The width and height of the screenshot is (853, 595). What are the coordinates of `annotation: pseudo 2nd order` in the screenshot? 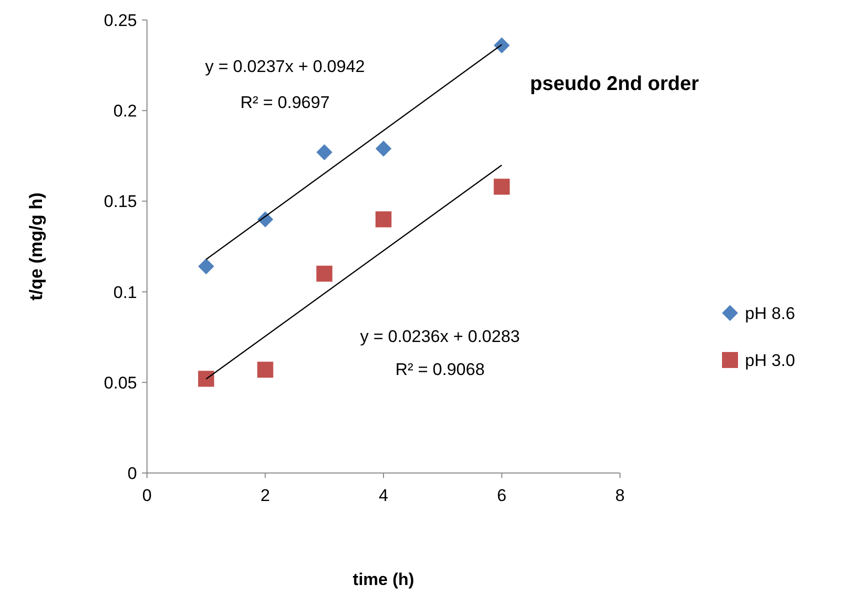 It's located at (615, 84).